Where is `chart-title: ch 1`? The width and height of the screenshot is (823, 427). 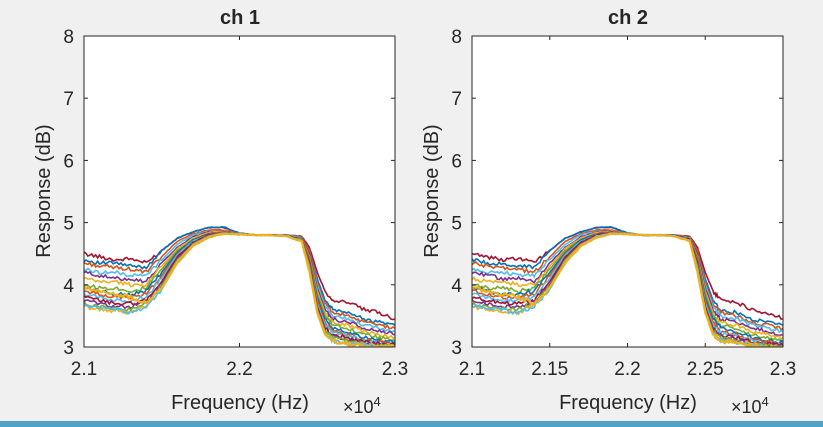
chart-title: ch 1 is located at coordinates (240, 18).